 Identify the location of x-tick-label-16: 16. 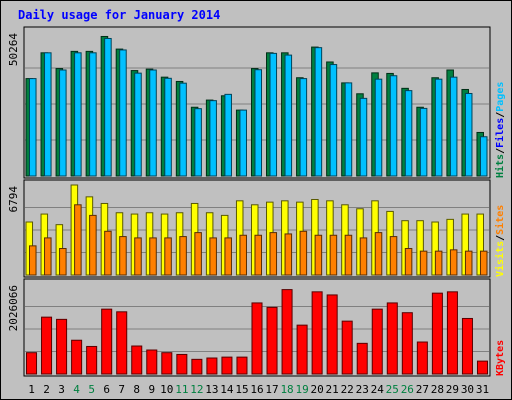
(256, 389).